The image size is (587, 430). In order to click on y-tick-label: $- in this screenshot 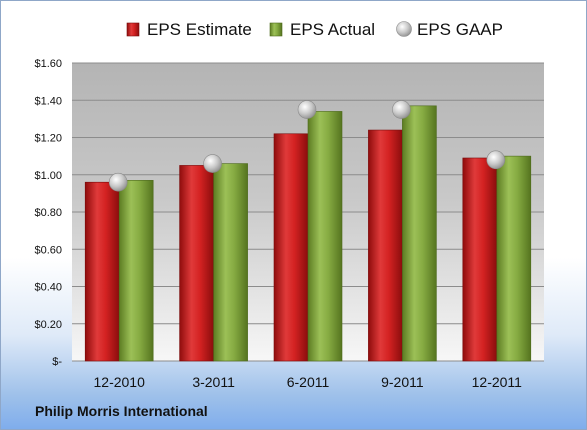, I will do `click(57, 362)`.